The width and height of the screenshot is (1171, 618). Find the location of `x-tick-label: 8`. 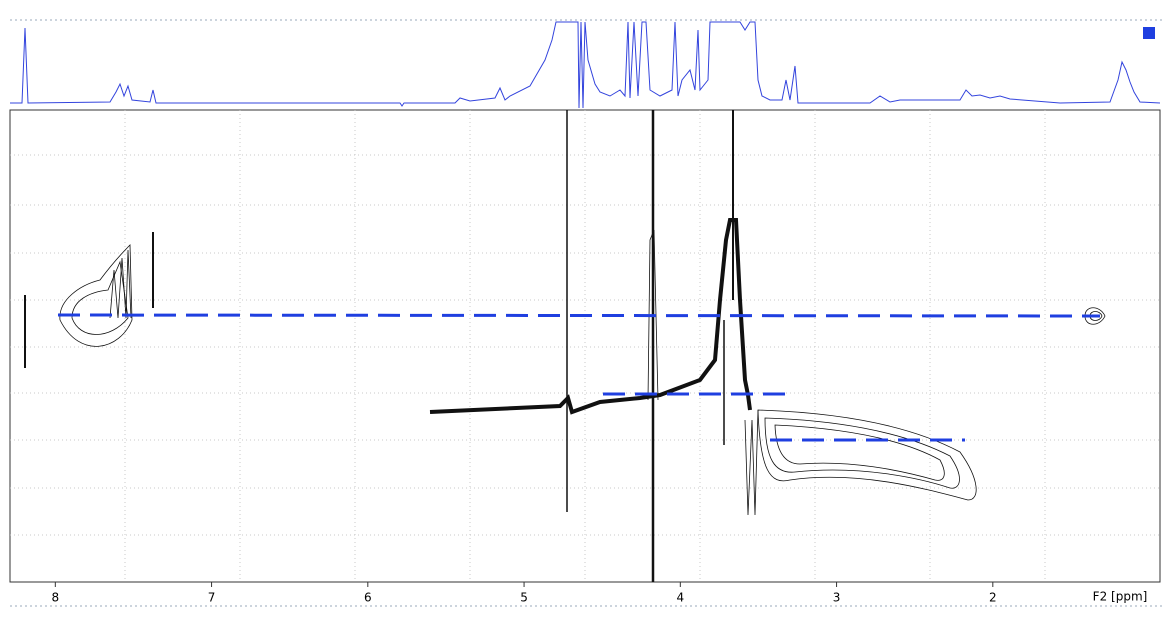

x-tick-label: 8 is located at coordinates (55, 598).